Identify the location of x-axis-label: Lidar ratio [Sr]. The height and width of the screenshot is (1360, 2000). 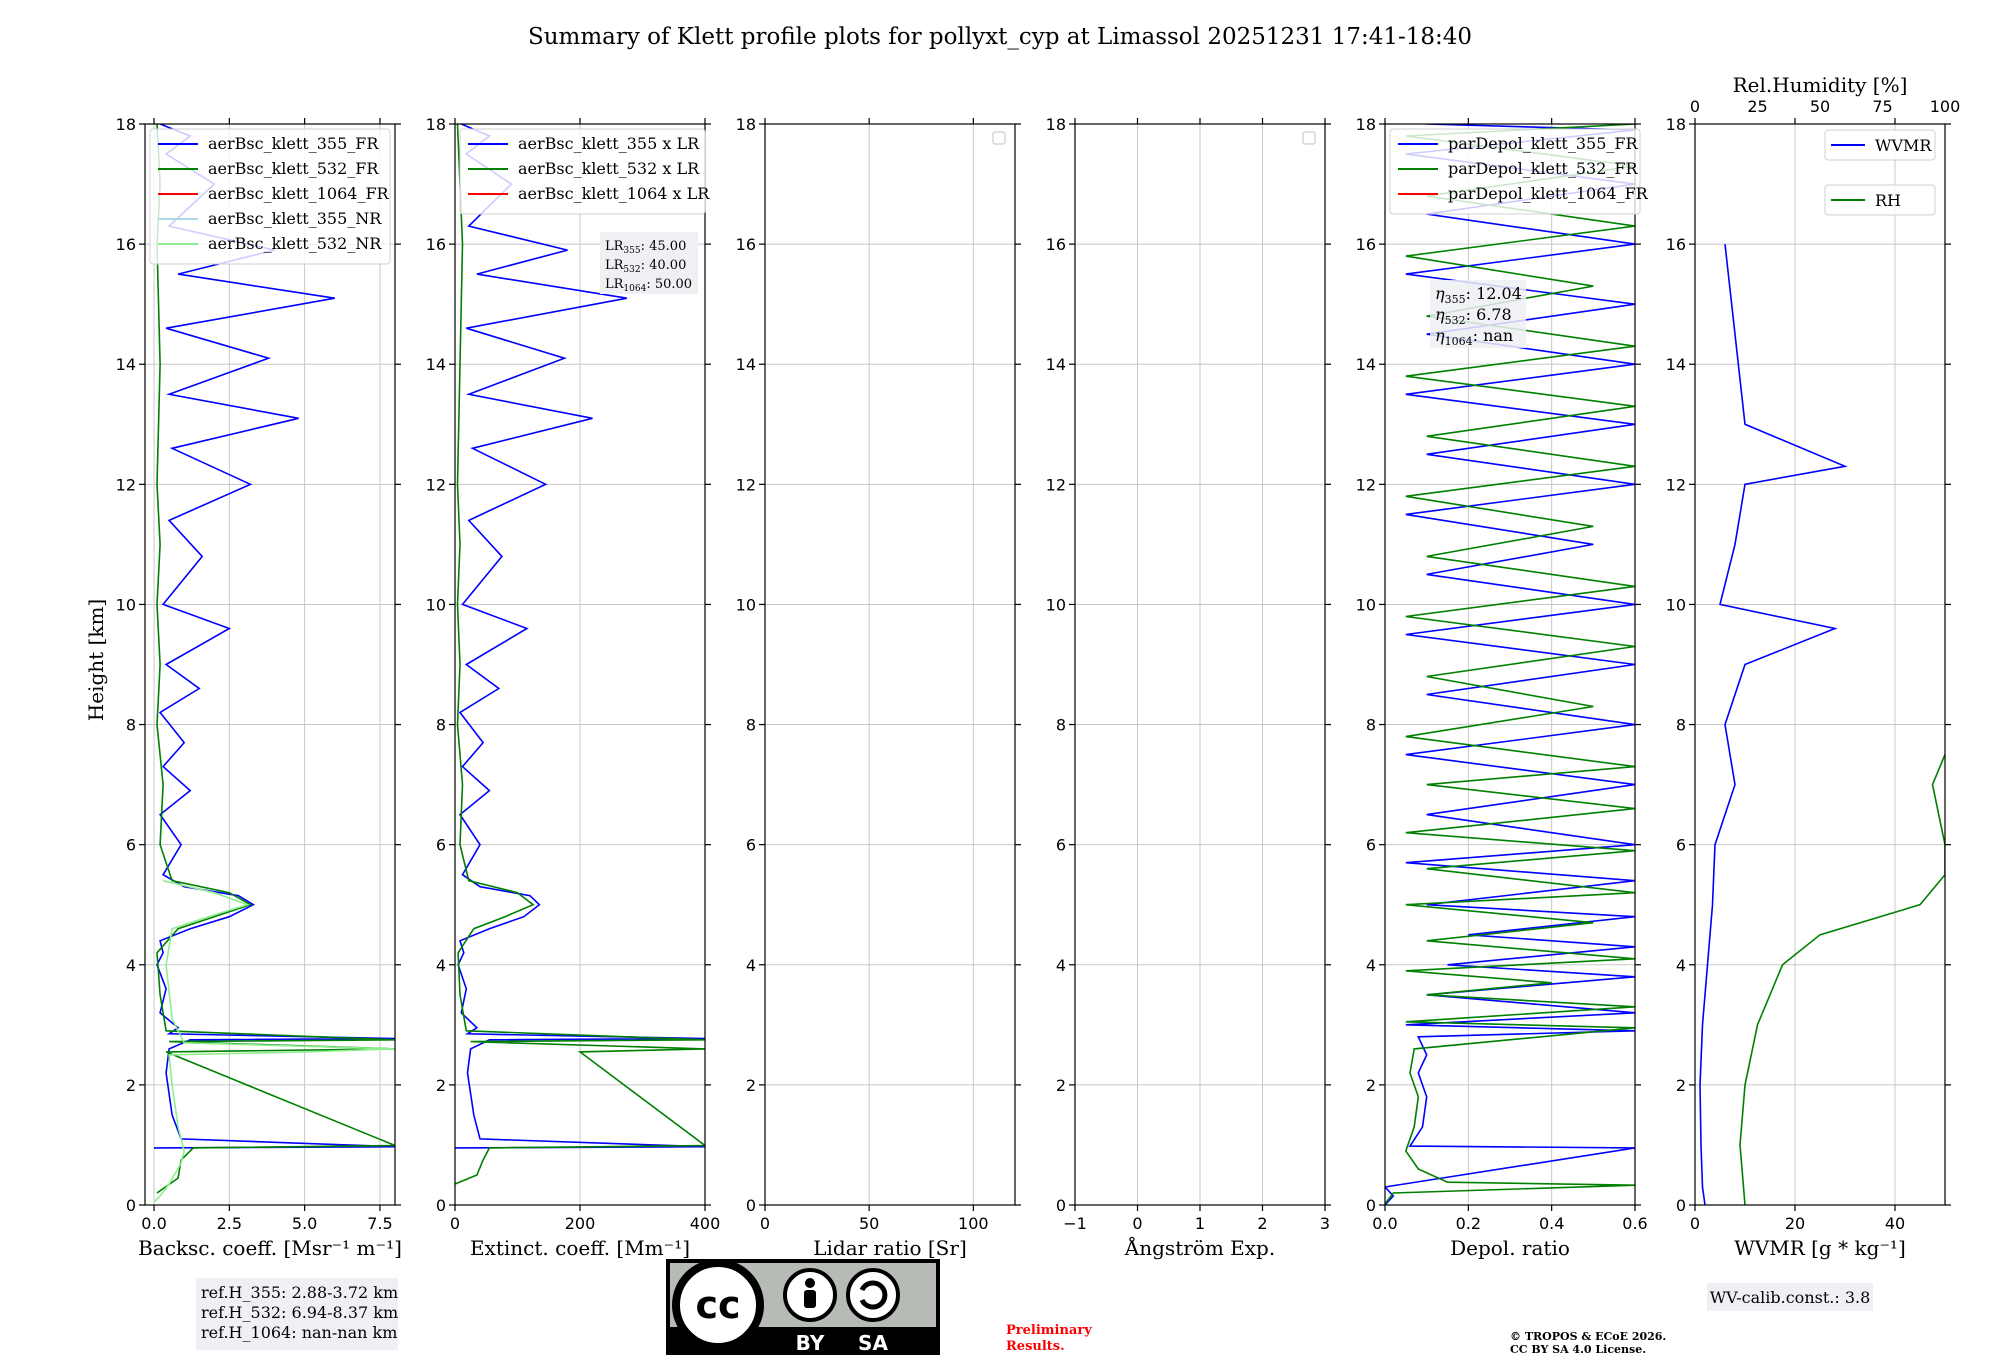
(890, 1248).